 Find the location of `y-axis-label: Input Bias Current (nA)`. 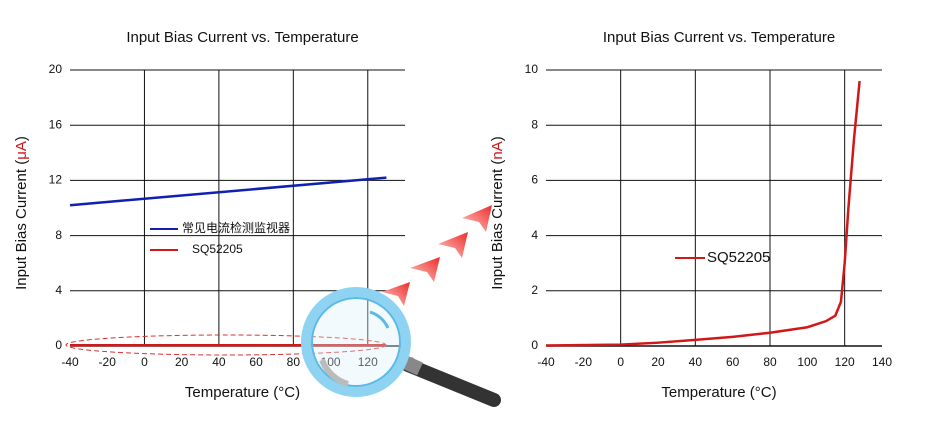

y-axis-label: Input Bias Current (nA) is located at coordinates (497, 212).